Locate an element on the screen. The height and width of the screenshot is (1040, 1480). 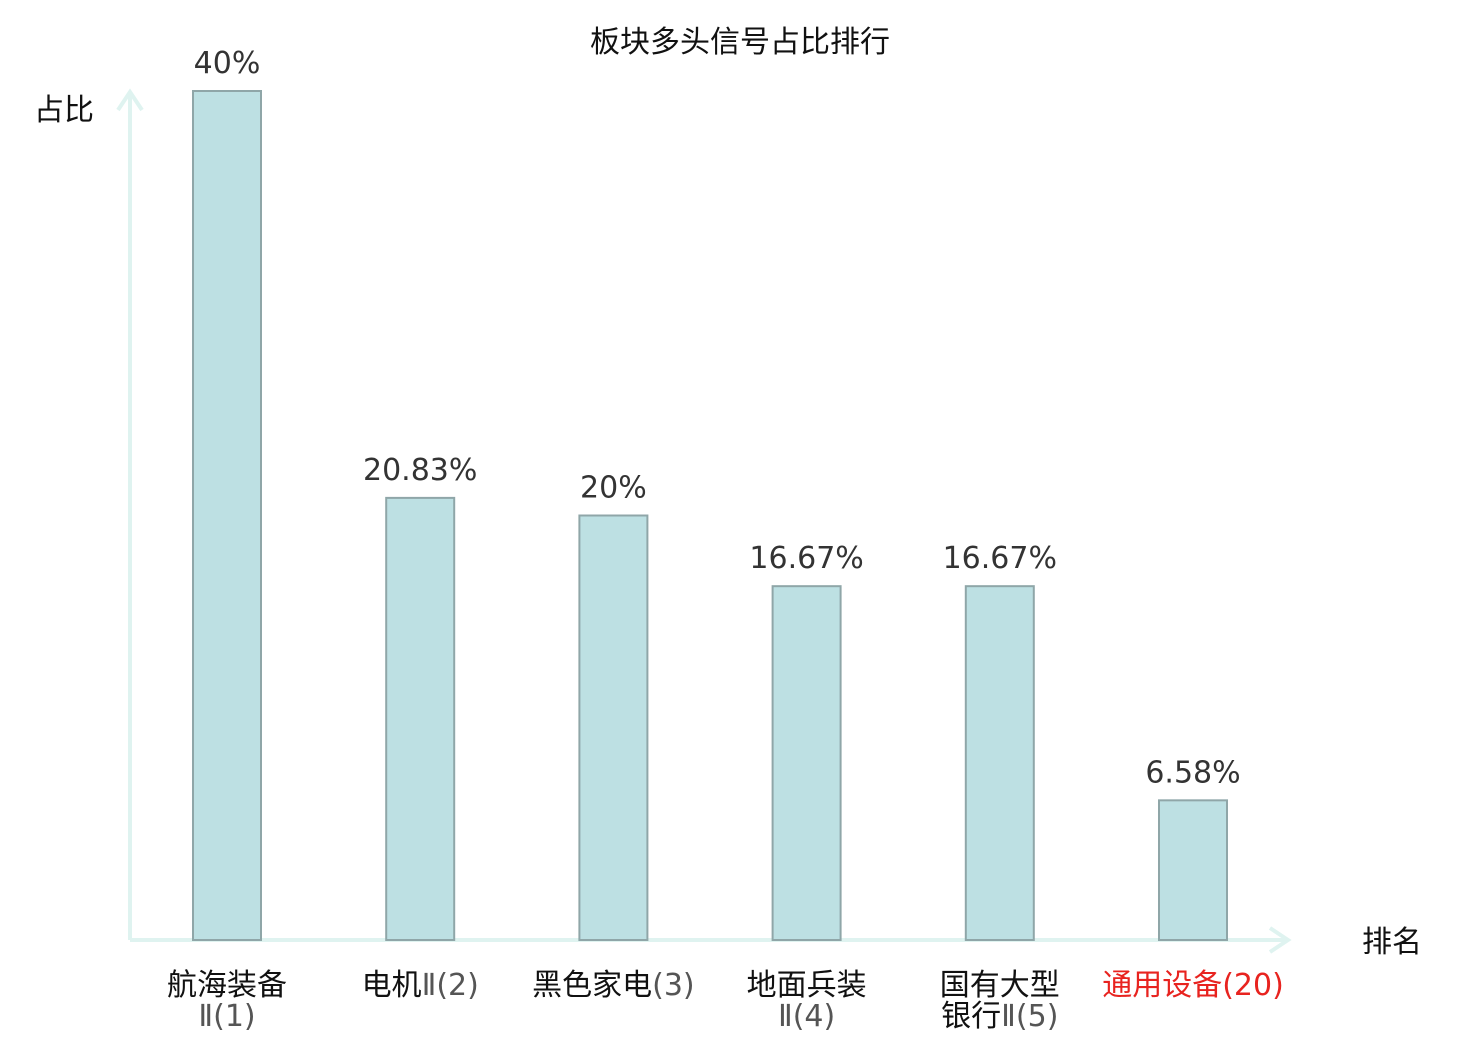
value-label: 20.83% is located at coordinates (420, 470).